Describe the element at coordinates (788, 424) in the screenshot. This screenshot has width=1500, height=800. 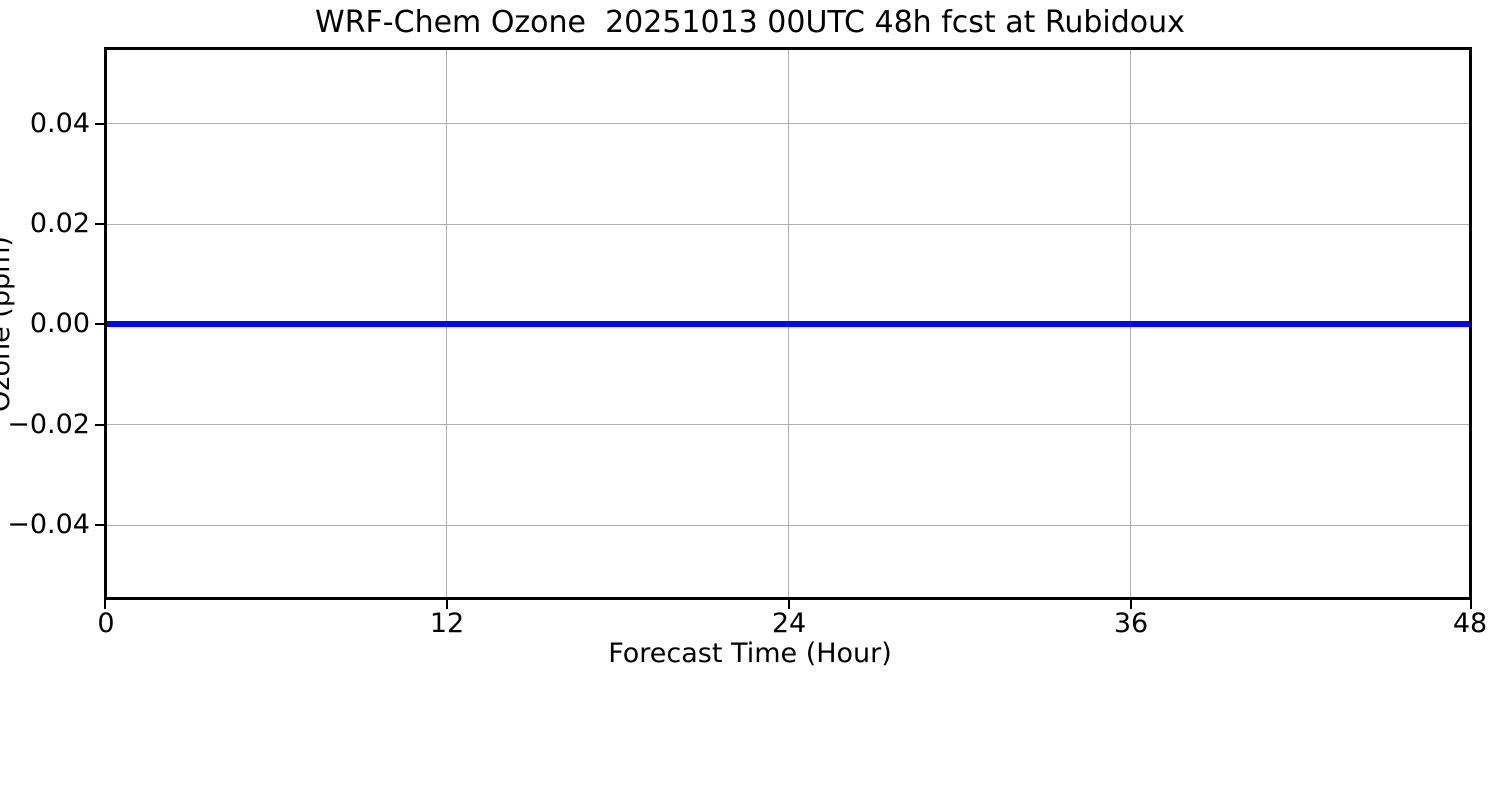
I see `gridline-horizontal--0.02` at that location.